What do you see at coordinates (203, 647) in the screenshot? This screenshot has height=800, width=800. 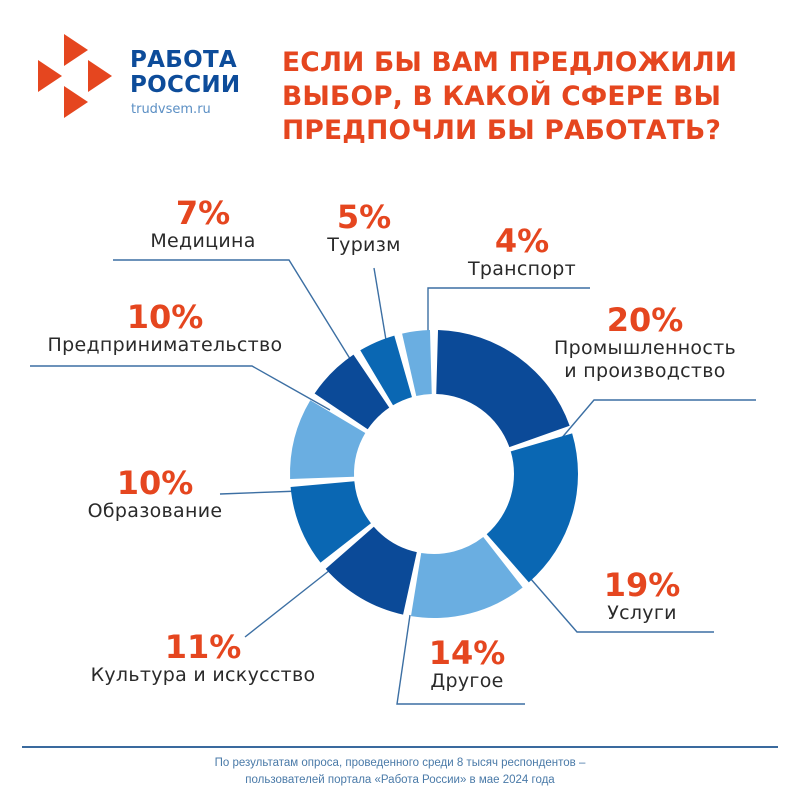 I see `percent-value: 11%` at bounding box center [203, 647].